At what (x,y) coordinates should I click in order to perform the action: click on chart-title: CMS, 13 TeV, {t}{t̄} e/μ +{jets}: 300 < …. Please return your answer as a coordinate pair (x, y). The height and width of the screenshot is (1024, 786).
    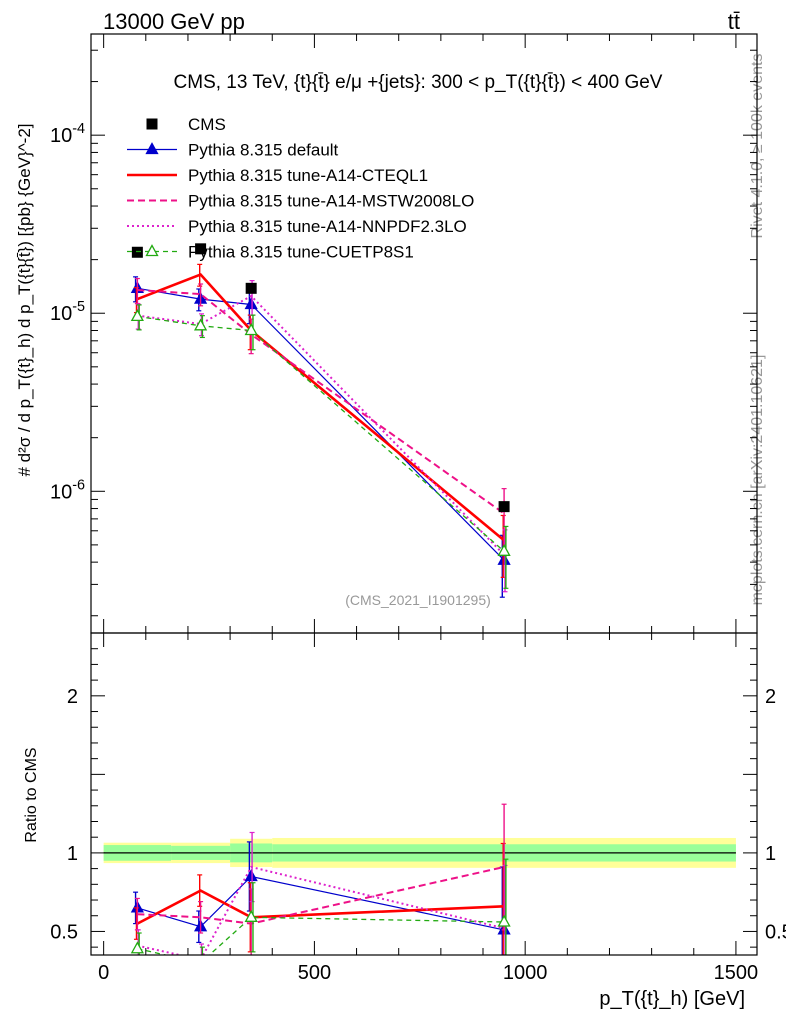
    Looking at the image, I should click on (418, 82).